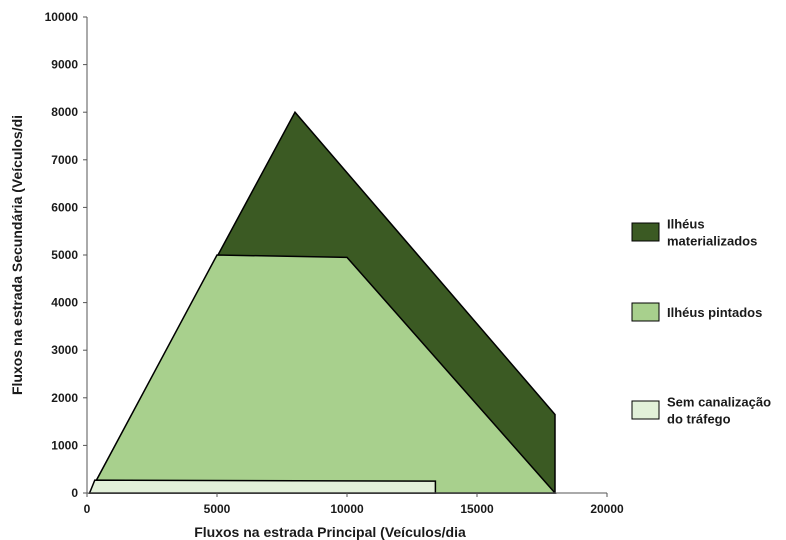  What do you see at coordinates (607, 509) in the screenshot?
I see `x-tick-label: 20000` at bounding box center [607, 509].